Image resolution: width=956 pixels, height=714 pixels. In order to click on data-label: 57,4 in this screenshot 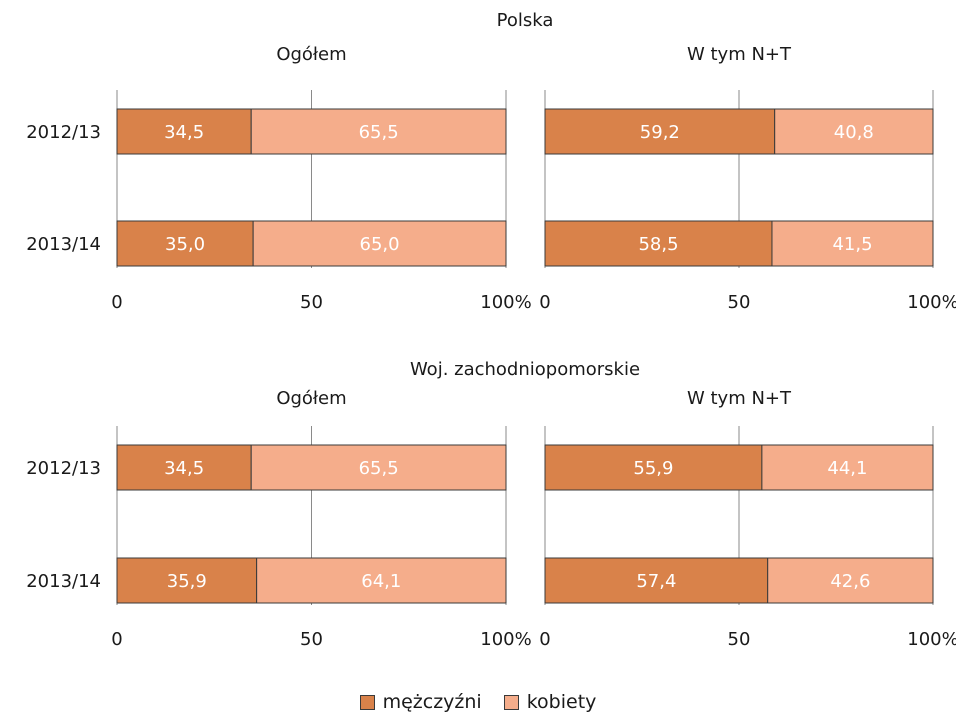, I will do `click(656, 581)`.